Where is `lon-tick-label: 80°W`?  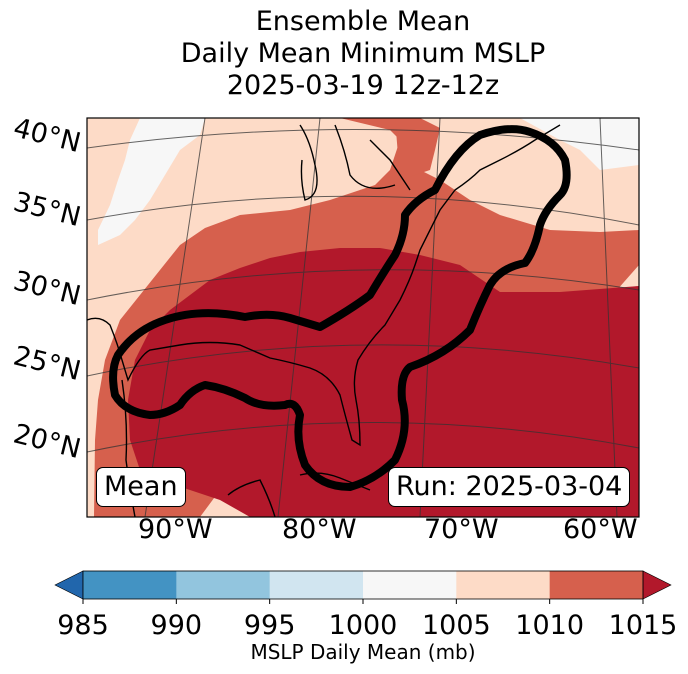 lon-tick-label: 80°W is located at coordinates (319, 529).